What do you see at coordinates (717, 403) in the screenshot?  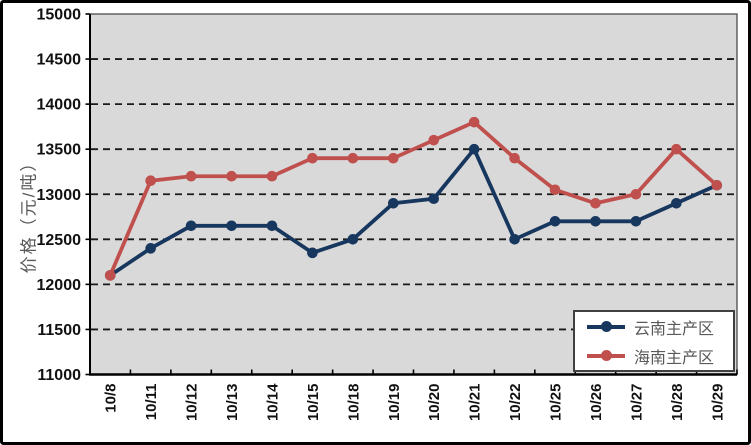 I see `x-tick-label: 10/29` at bounding box center [717, 403].